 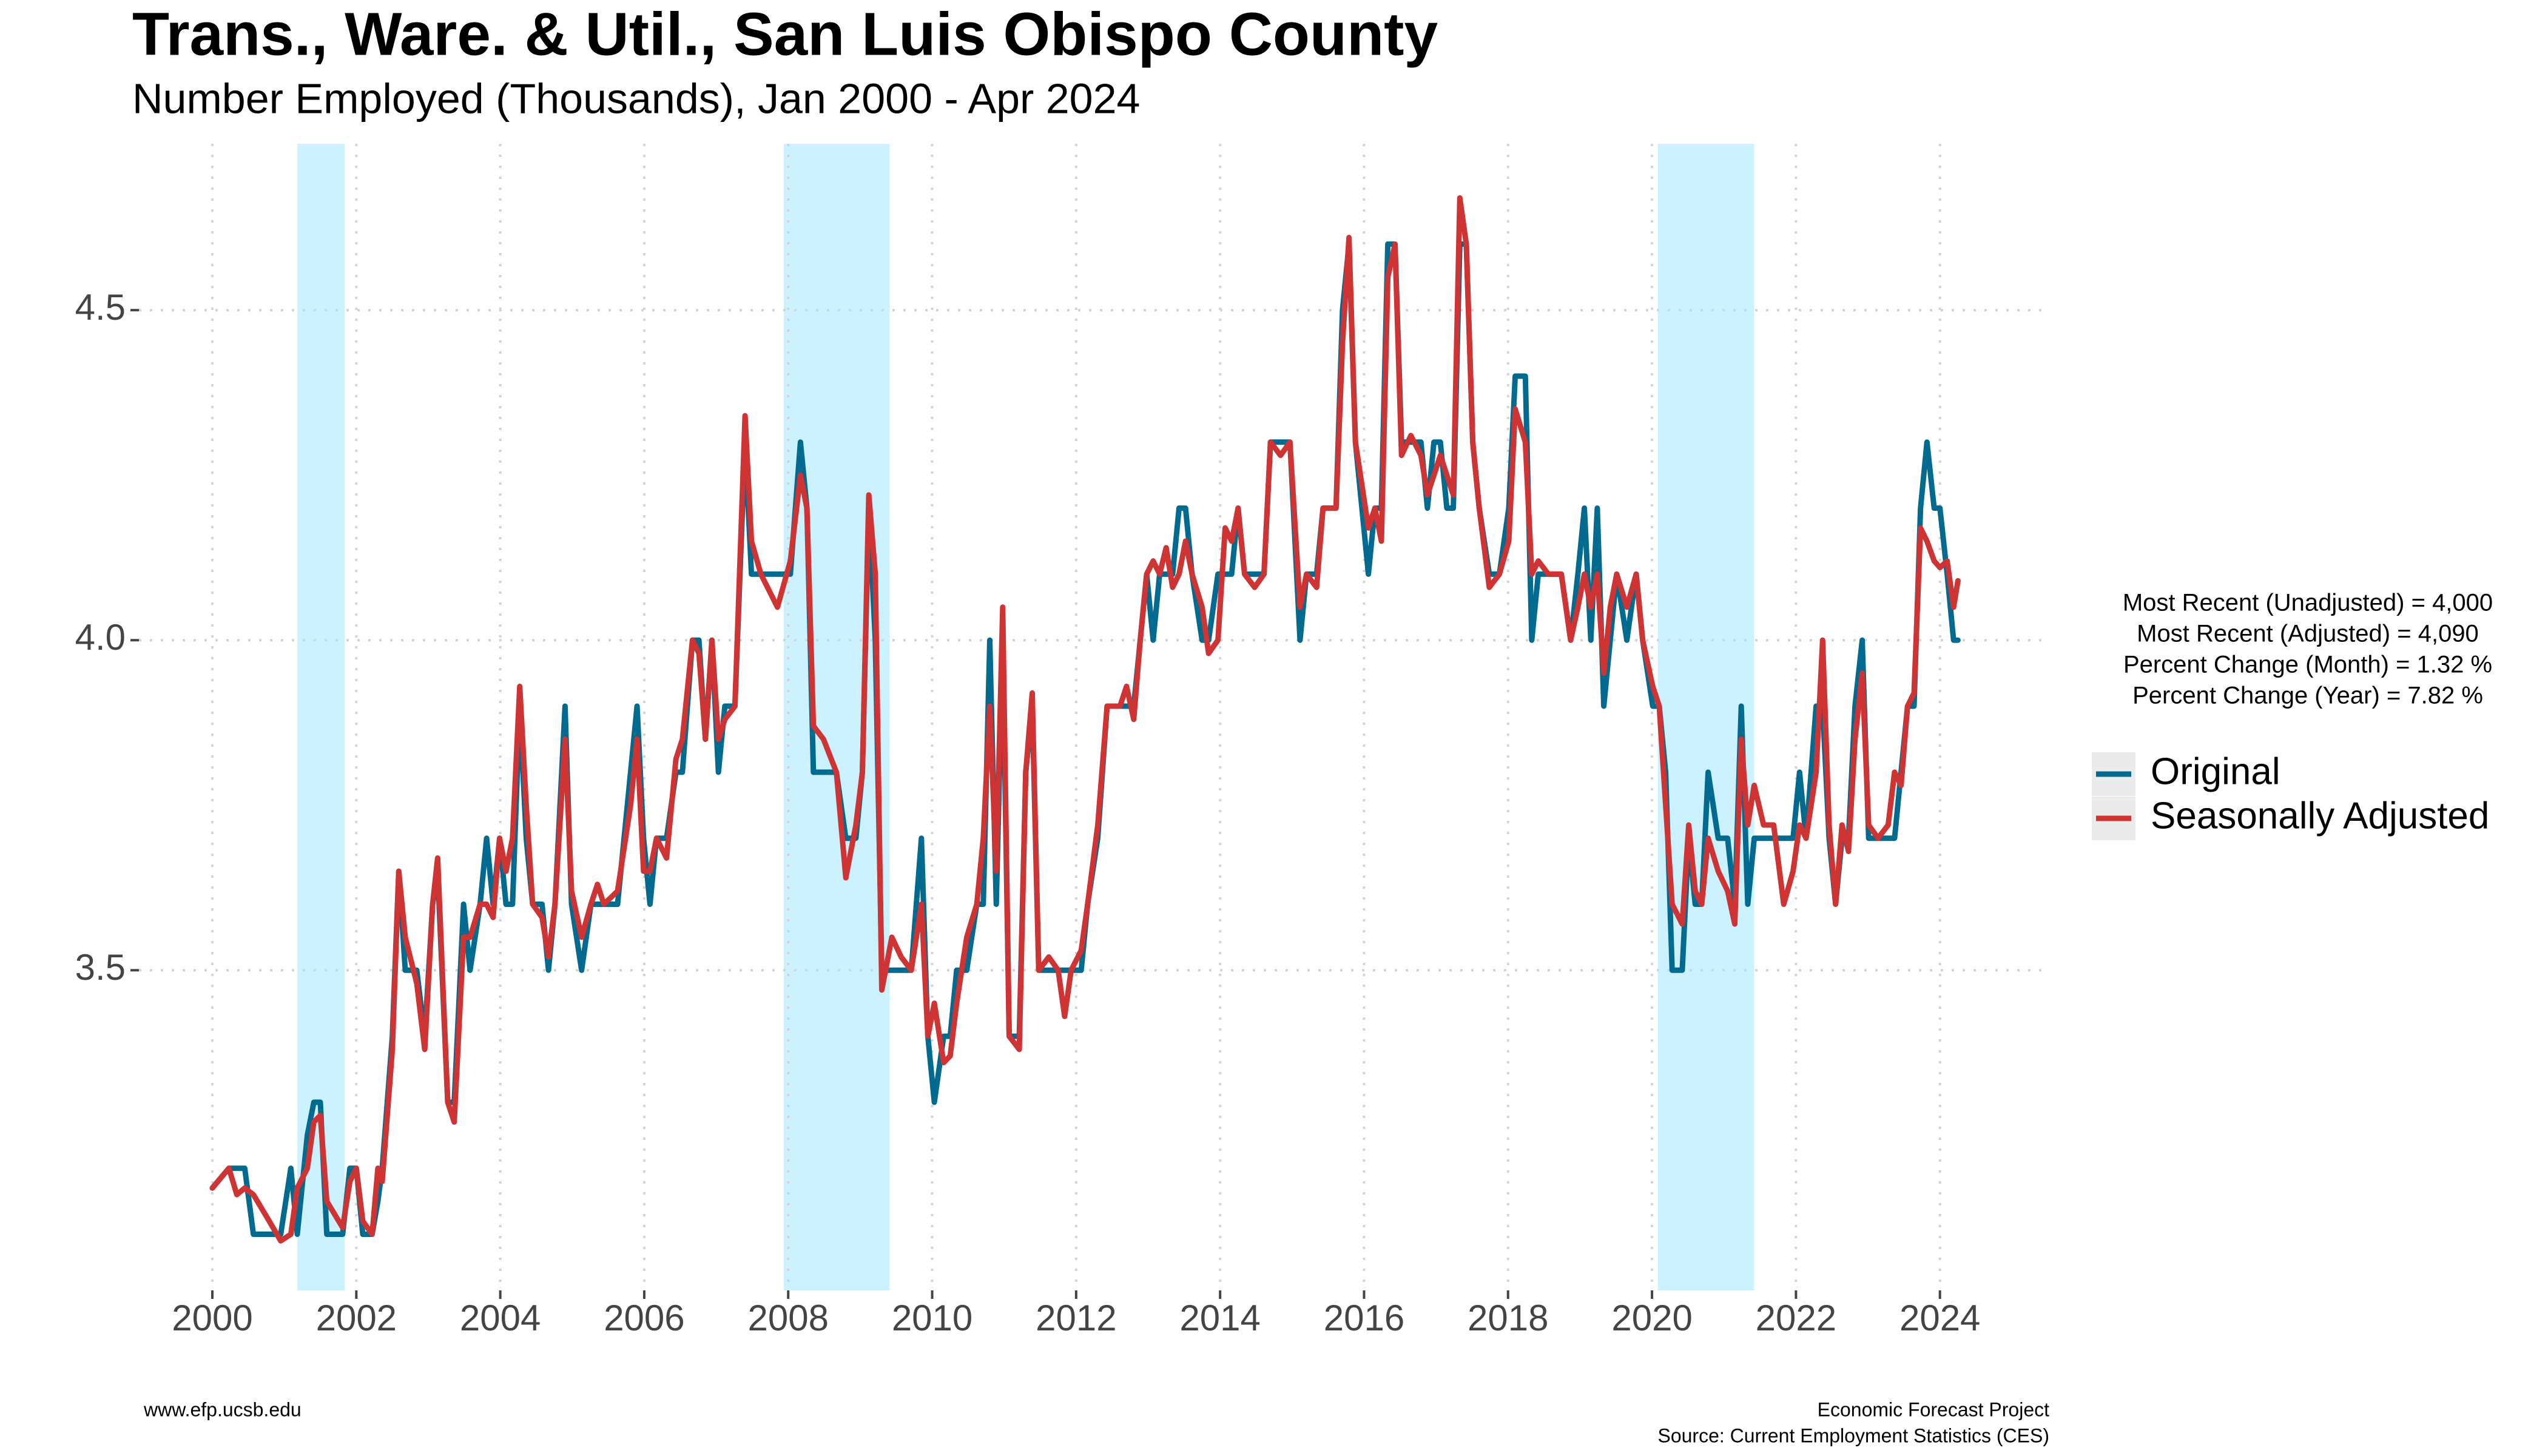 I want to click on y-tick-label: 3.5, so click(x=100, y=967).